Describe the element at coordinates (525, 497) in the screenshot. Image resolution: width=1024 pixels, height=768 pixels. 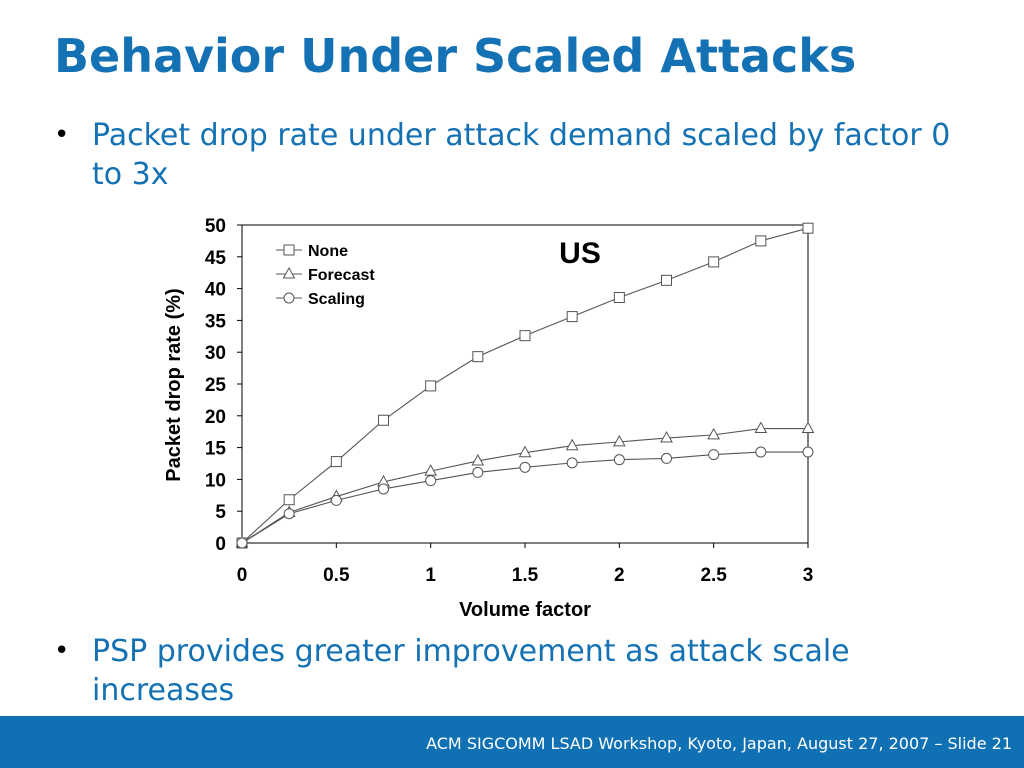
I see `series-scaling` at that location.